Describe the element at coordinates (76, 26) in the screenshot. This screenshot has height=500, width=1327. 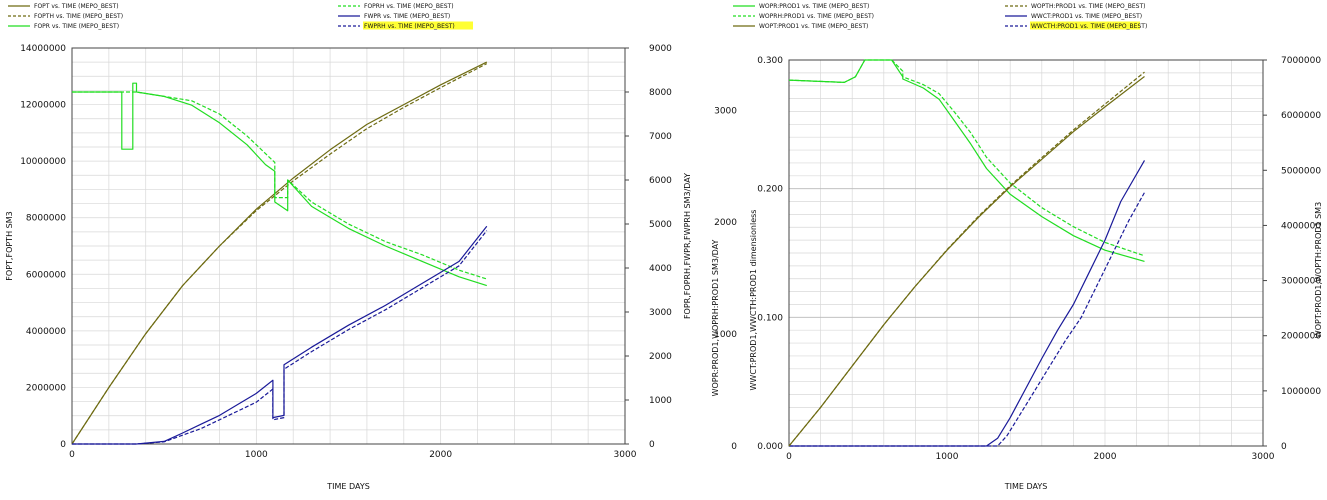
I see `legend-label: FOPR vs. TIME (MEPO_BEST)` at that location.